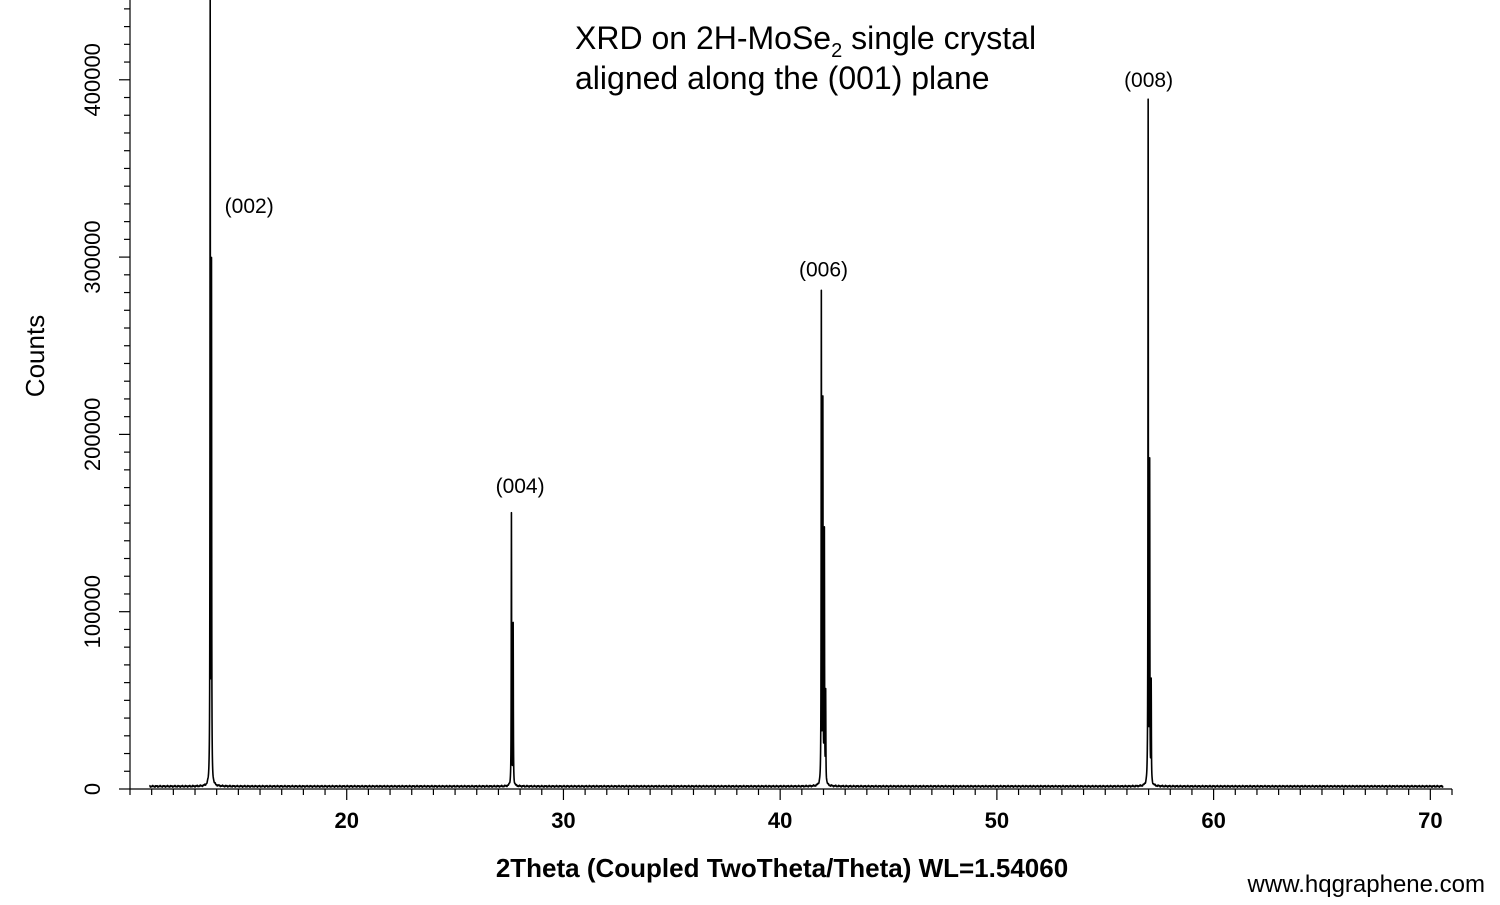 Image resolution: width=1500 pixels, height=905 pixels. What do you see at coordinates (1430, 820) in the screenshot?
I see `x-tick-label: 70` at bounding box center [1430, 820].